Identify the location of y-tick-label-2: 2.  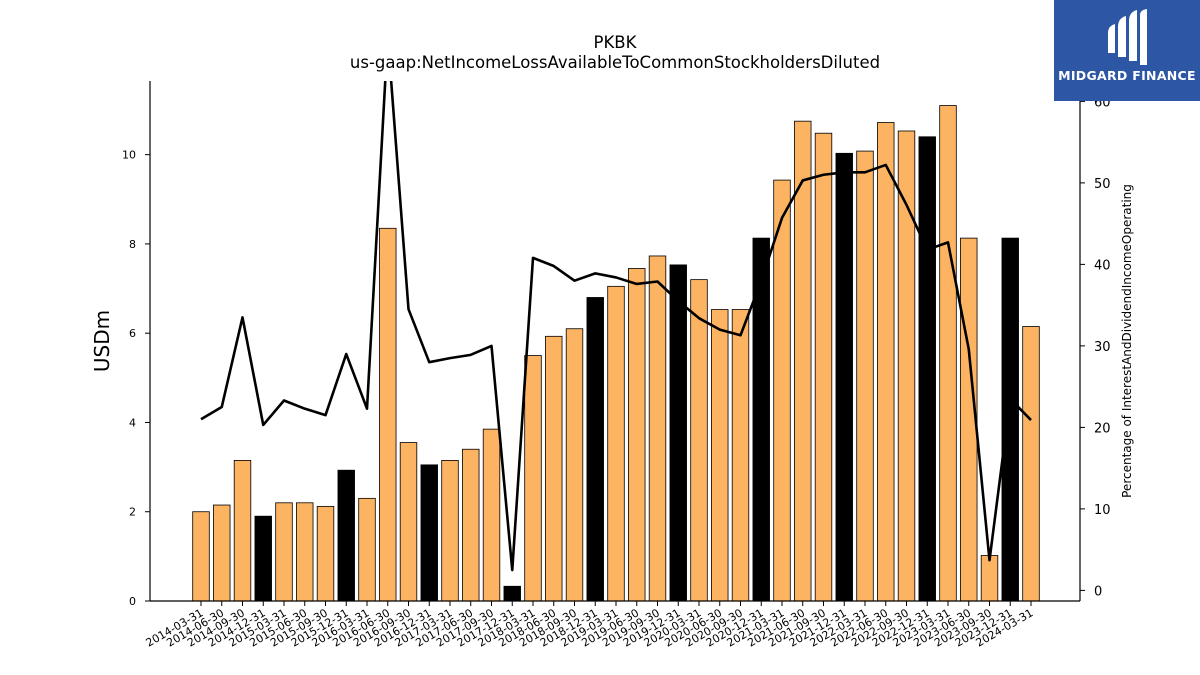
(132, 512).